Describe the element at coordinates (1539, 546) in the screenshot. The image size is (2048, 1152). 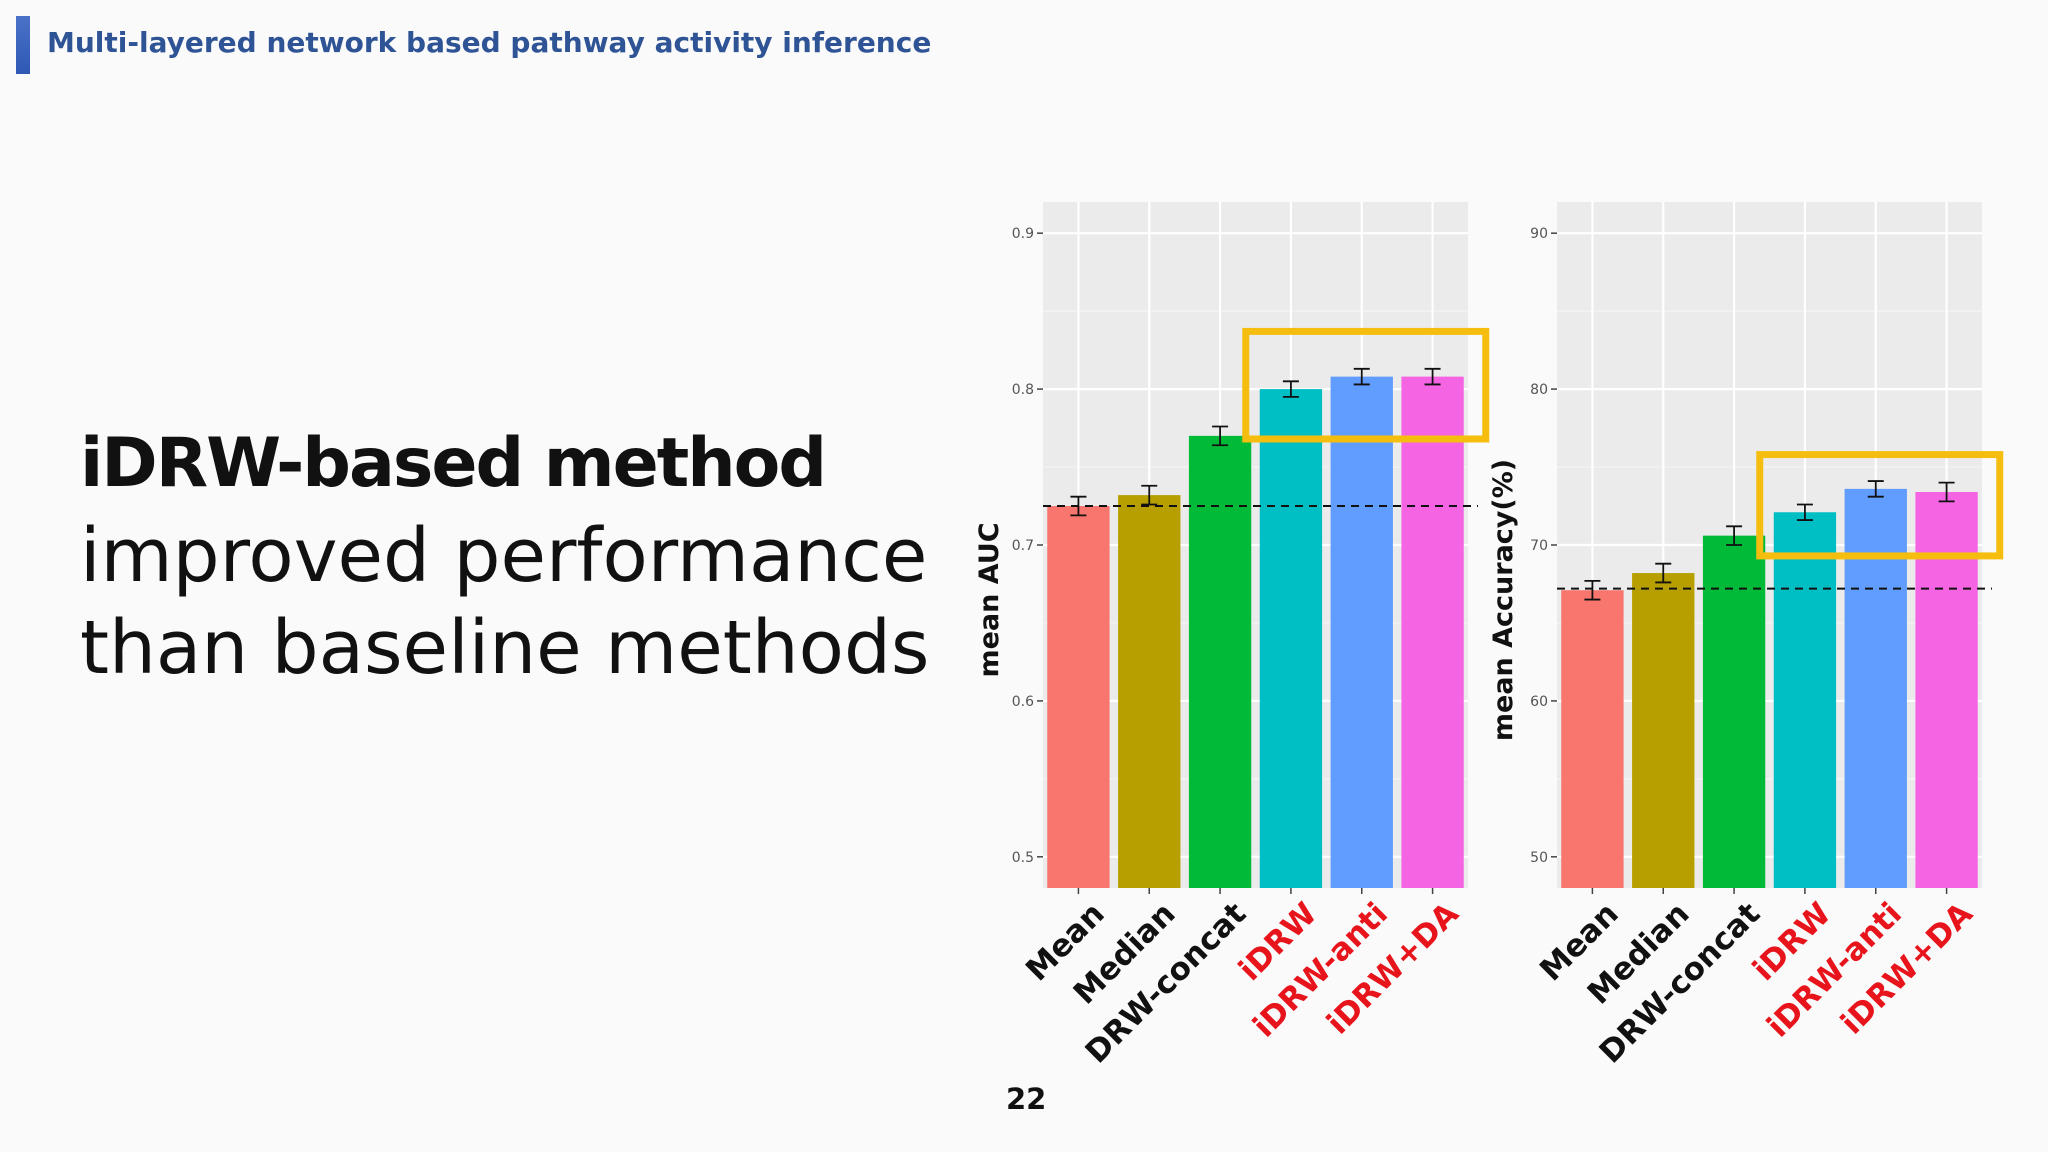
I see `acc-y-tick-label: 70` at that location.